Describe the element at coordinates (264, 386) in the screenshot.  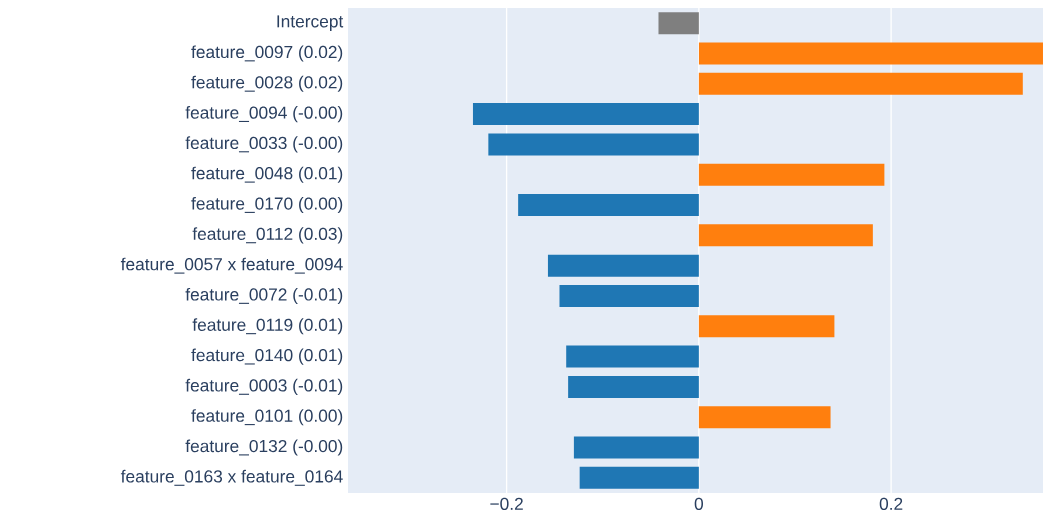
I see `y-tick-label: feature_0003 (-0.01)` at that location.